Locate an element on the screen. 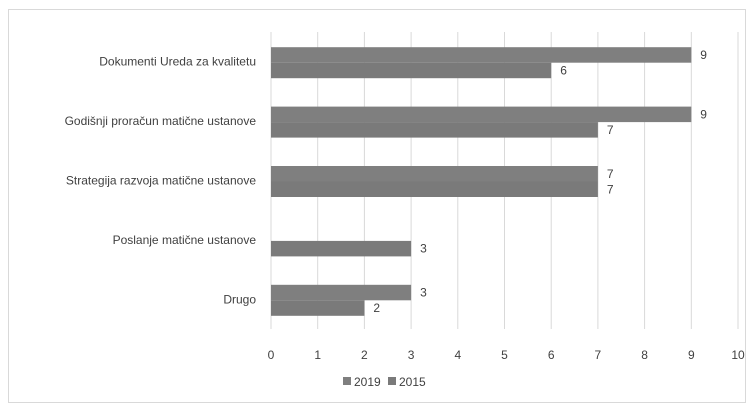  x-tick-label-4: 4 is located at coordinates (457, 355).